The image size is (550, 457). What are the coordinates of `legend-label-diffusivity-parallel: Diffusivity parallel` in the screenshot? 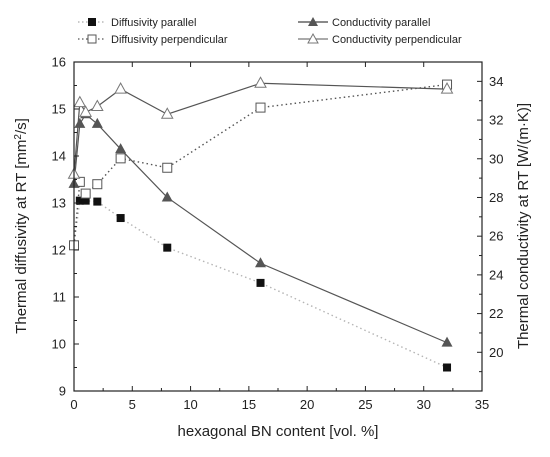 It's located at (153, 23).